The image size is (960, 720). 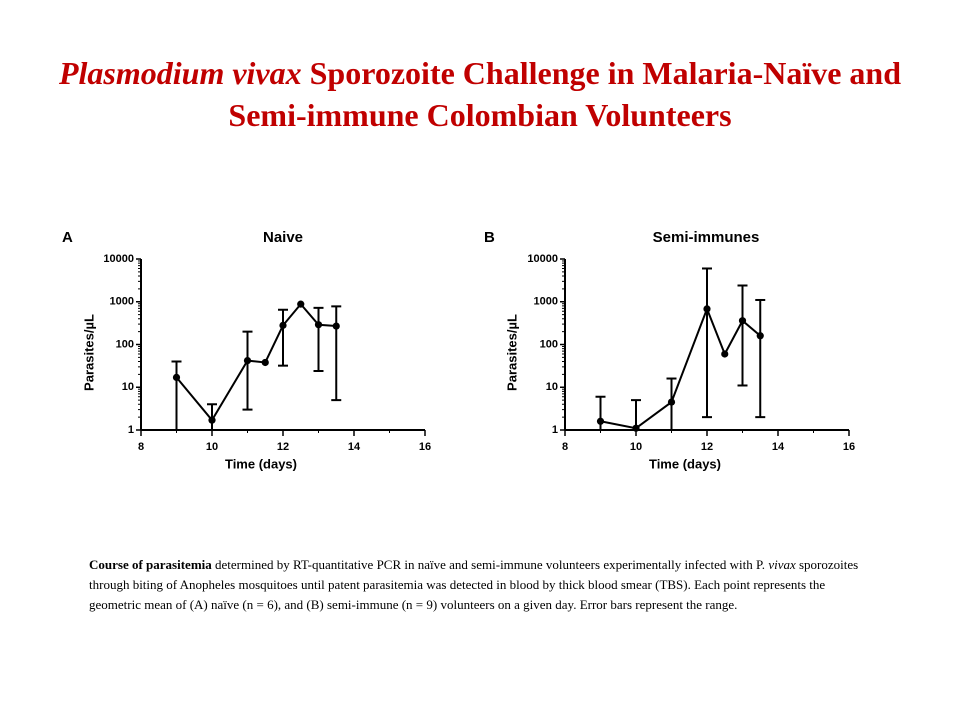 I want to click on panel-a-y-axis-label: Parasites/µL, so click(x=88, y=352).